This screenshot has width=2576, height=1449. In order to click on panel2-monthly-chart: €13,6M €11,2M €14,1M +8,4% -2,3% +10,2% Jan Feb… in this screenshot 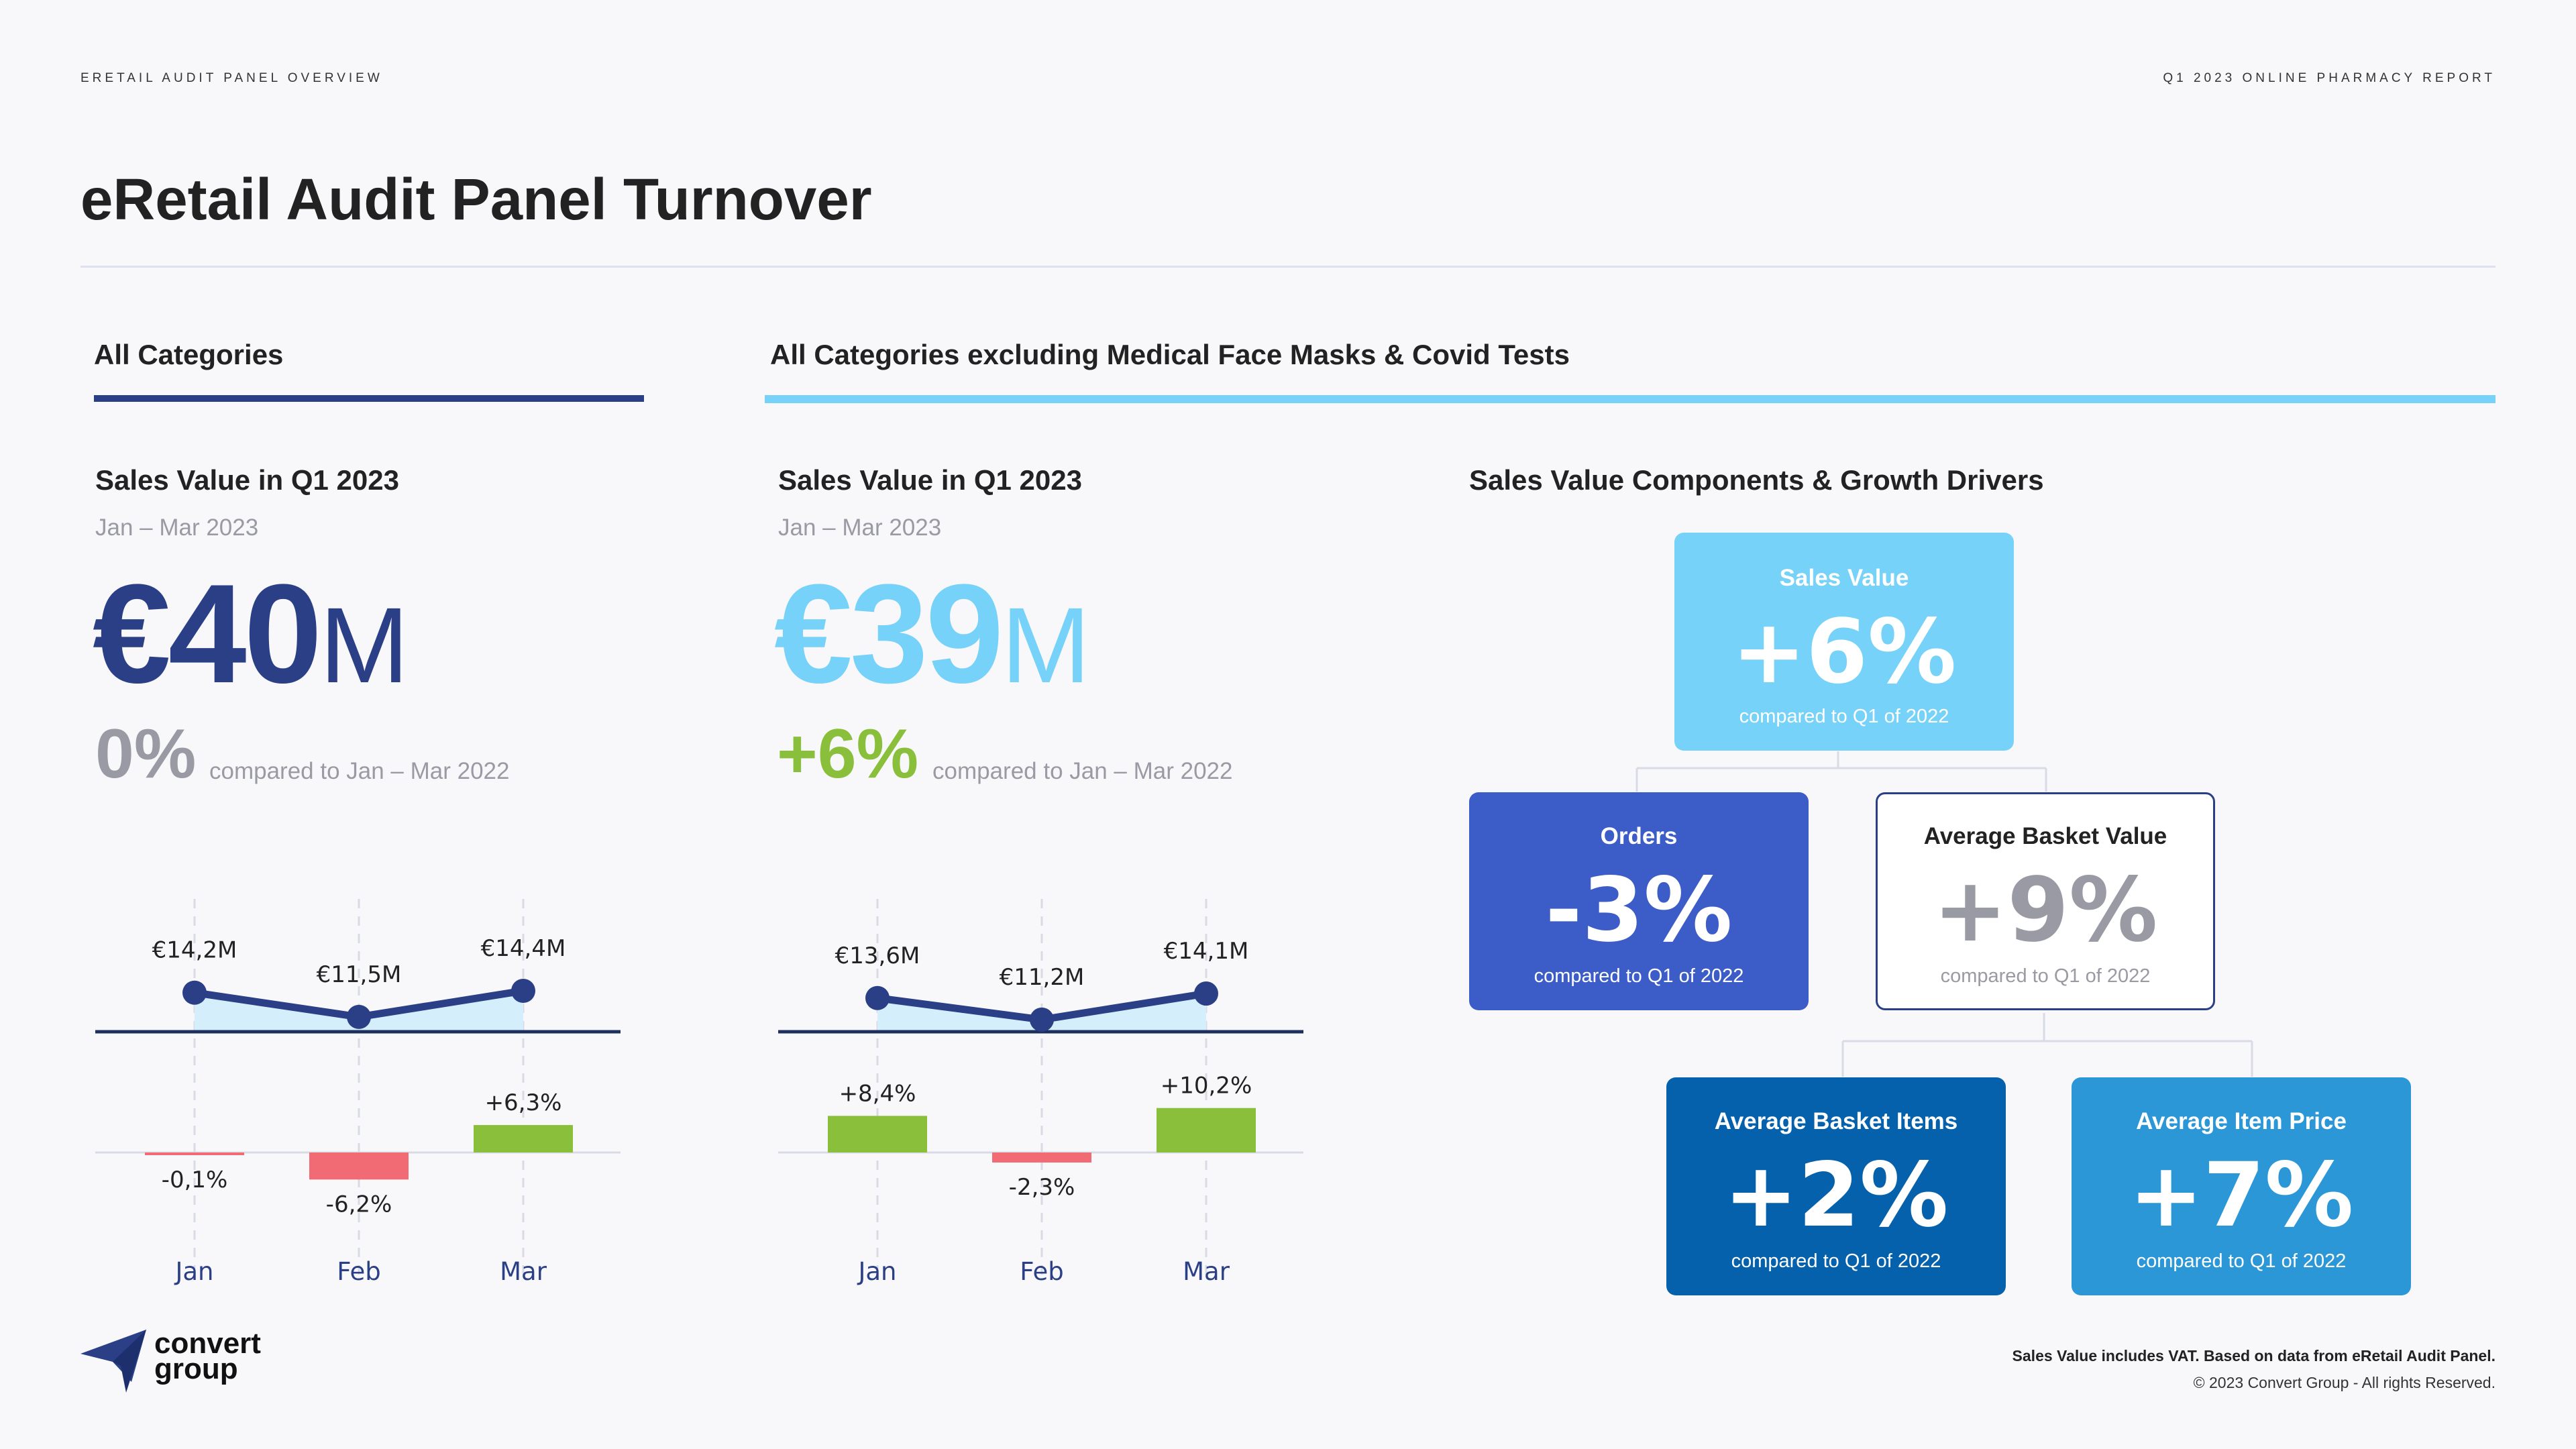, I will do `click(1040, 1092)`.